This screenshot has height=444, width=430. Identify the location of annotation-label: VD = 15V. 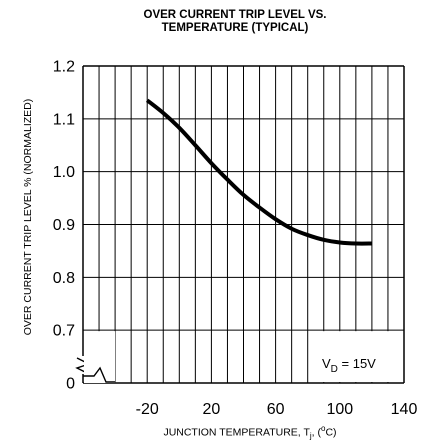
(349, 365).